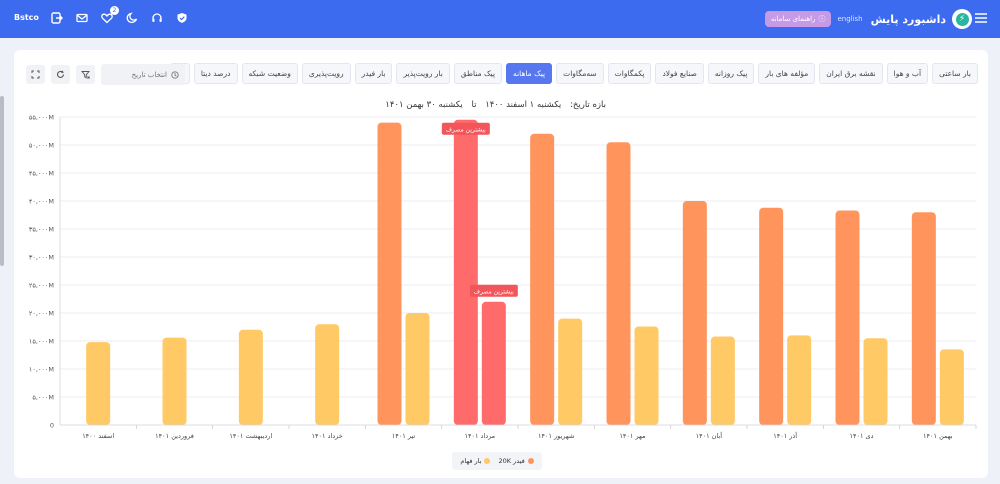 The height and width of the screenshot is (484, 1000). Describe the element at coordinates (52, 426) in the screenshot. I see `y-tick-label: 0` at that location.